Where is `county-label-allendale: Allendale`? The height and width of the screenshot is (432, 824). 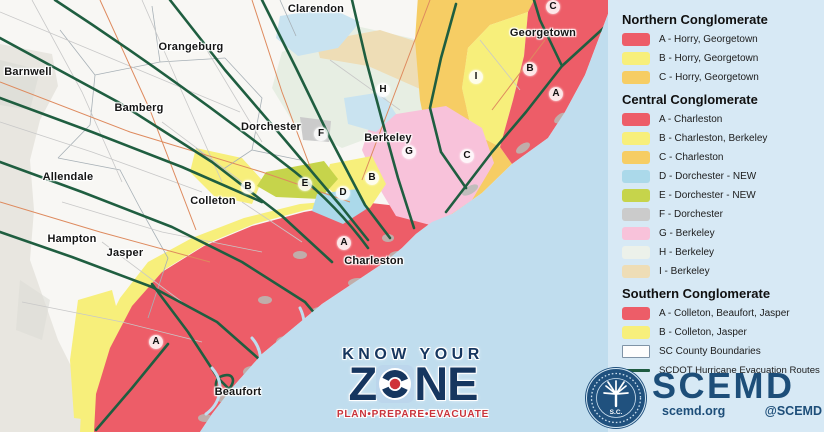
county-label-allendale: Allendale is located at coordinates (68, 177).